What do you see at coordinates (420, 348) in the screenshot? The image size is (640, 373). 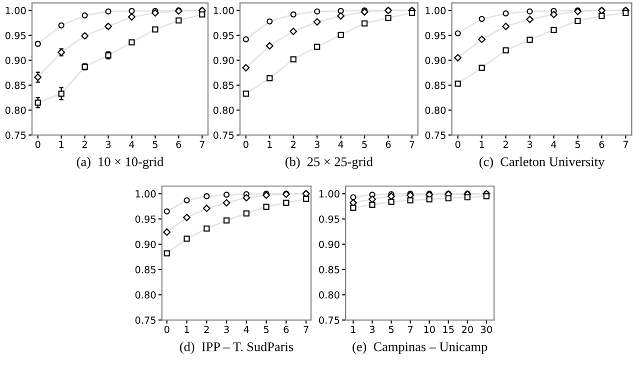 I see `x-axis-title: (e) Campinas – Unicamp` at bounding box center [420, 348].